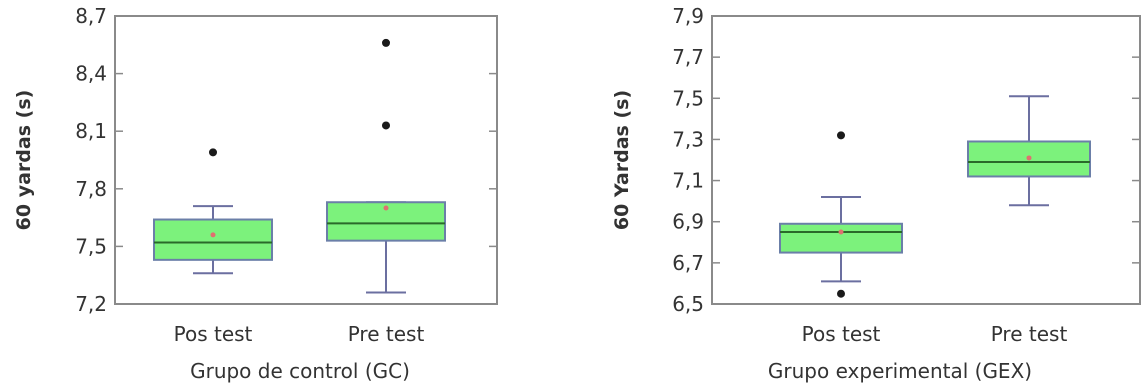 Image resolution: width=1146 pixels, height=388 pixels. Describe the element at coordinates (91, 131) in the screenshot. I see `y-tick-label: 8,1` at that location.